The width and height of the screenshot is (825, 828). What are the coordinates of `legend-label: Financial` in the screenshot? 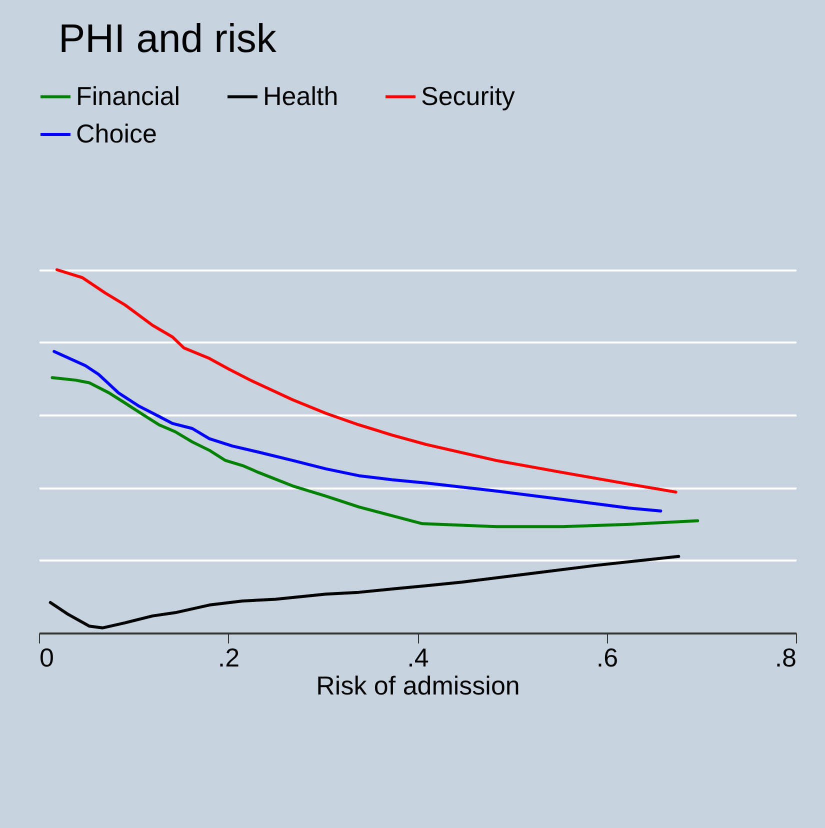 It's located at (128, 95).